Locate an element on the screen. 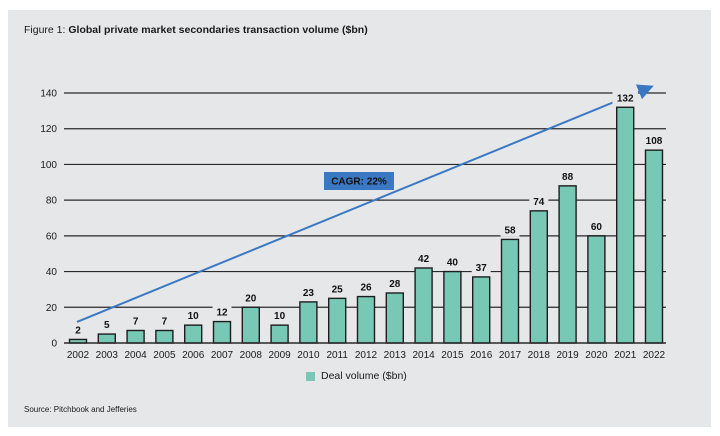 This screenshot has width=720, height=436. x-tick-label: 2006 is located at coordinates (193, 355).